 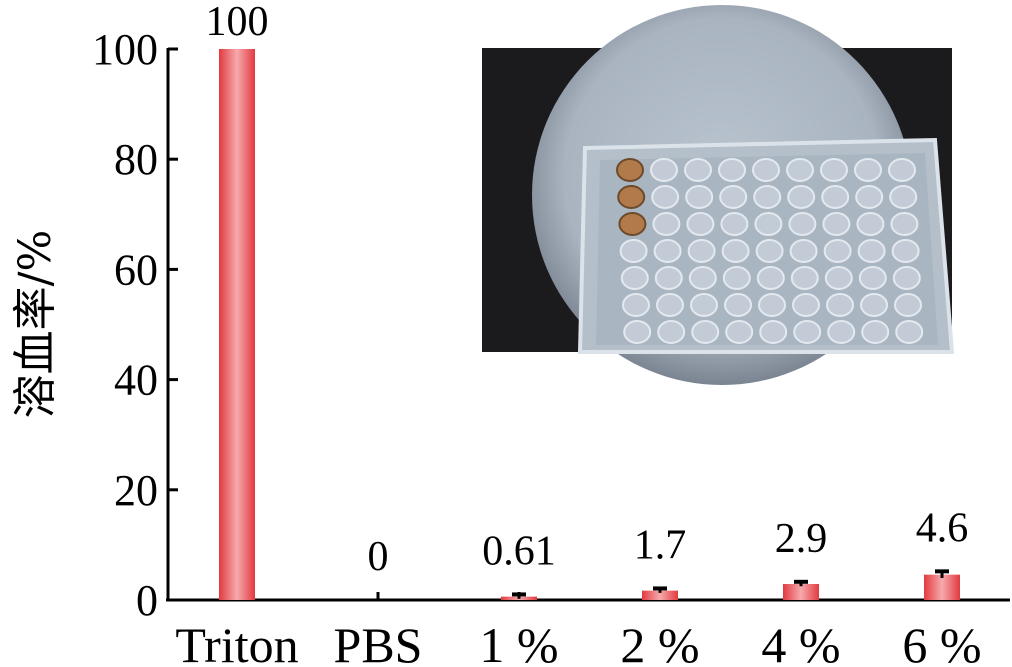 What do you see at coordinates (135, 325) in the screenshot?
I see `y-ticks: 0 20 40 60 80 100` at bounding box center [135, 325].